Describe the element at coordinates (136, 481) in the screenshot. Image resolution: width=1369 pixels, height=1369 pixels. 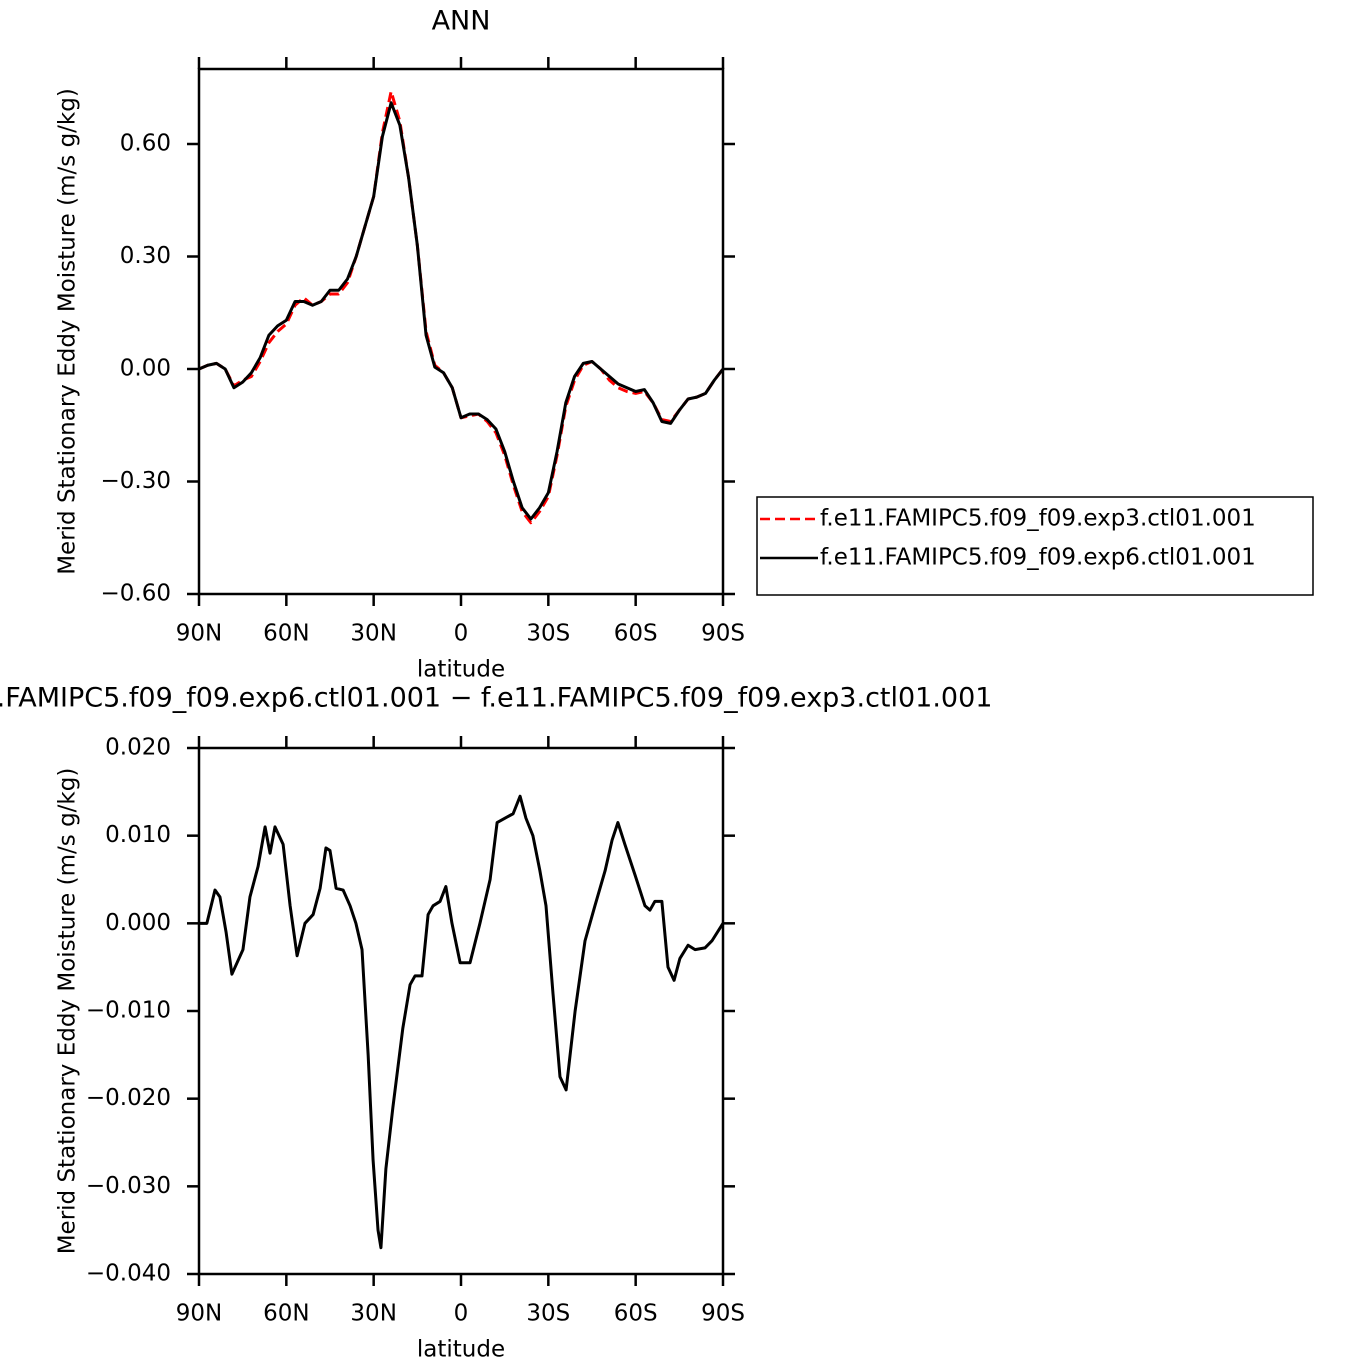
I see `y-tick-label: −0.30` at that location.